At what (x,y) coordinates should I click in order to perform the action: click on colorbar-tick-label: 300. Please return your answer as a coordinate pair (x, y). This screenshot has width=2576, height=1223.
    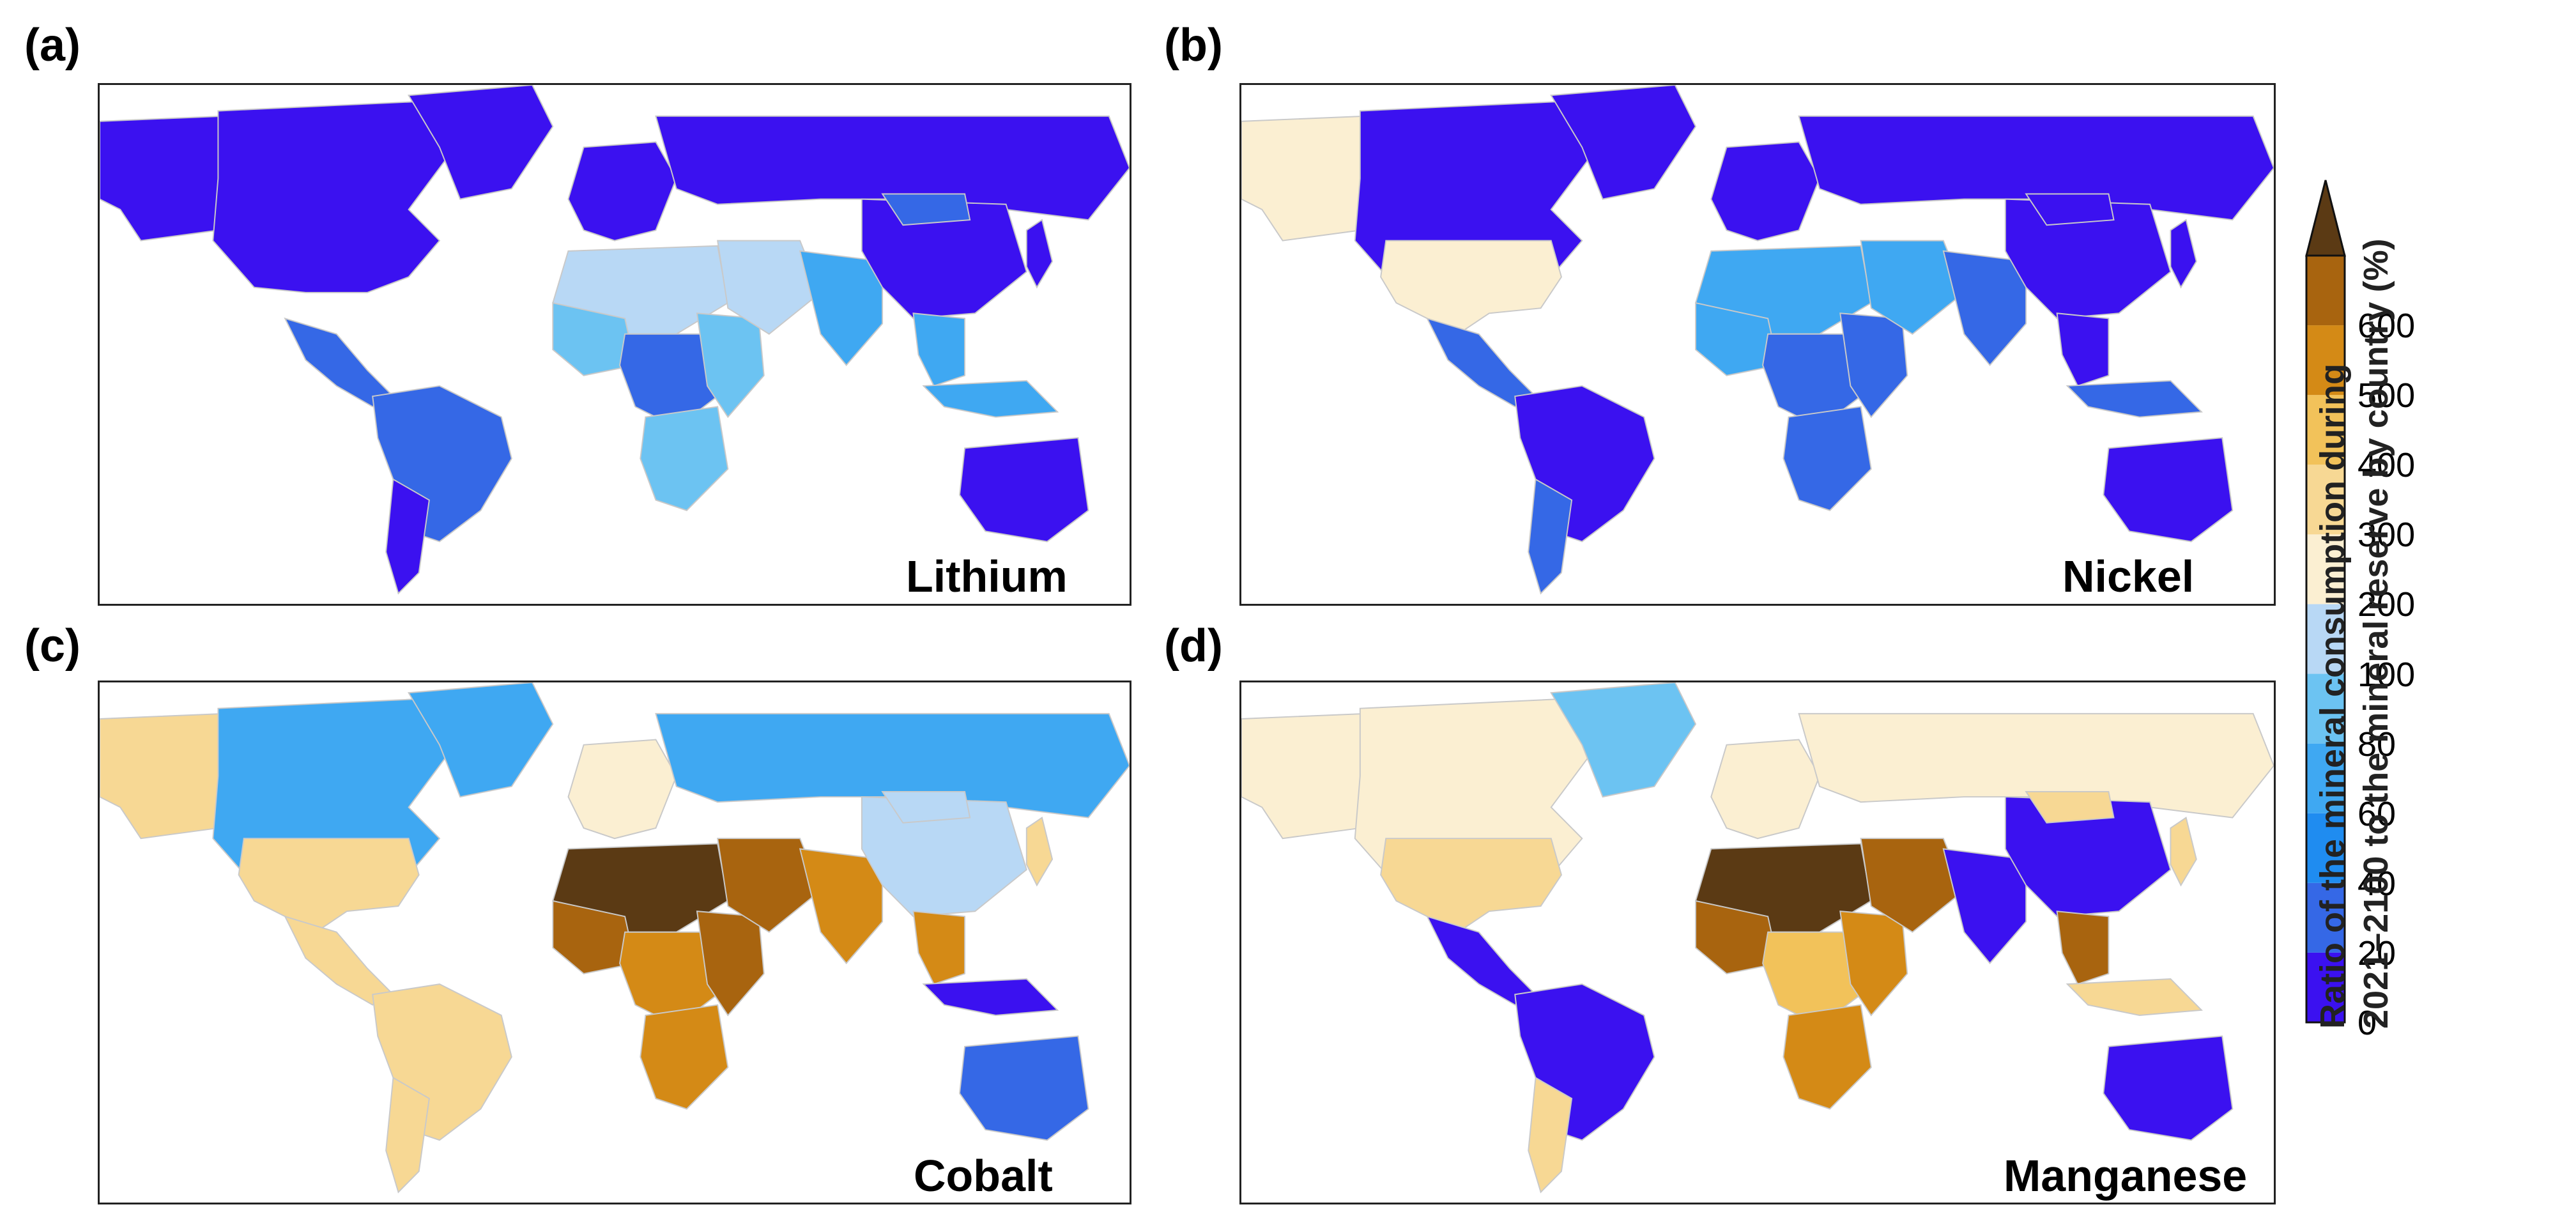
    Looking at the image, I should click on (2387, 535).